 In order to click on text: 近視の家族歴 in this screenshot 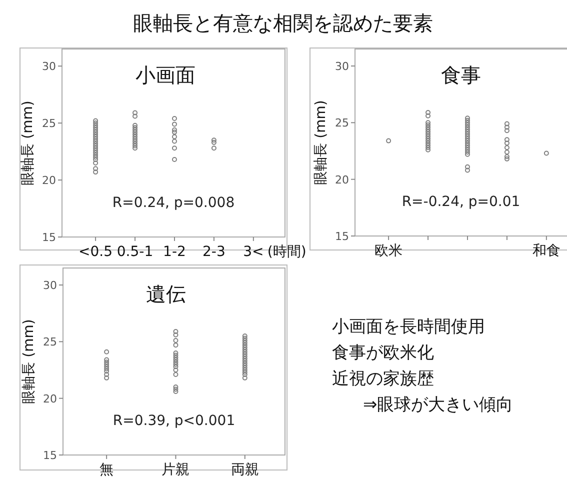, I will do `click(383, 379)`.